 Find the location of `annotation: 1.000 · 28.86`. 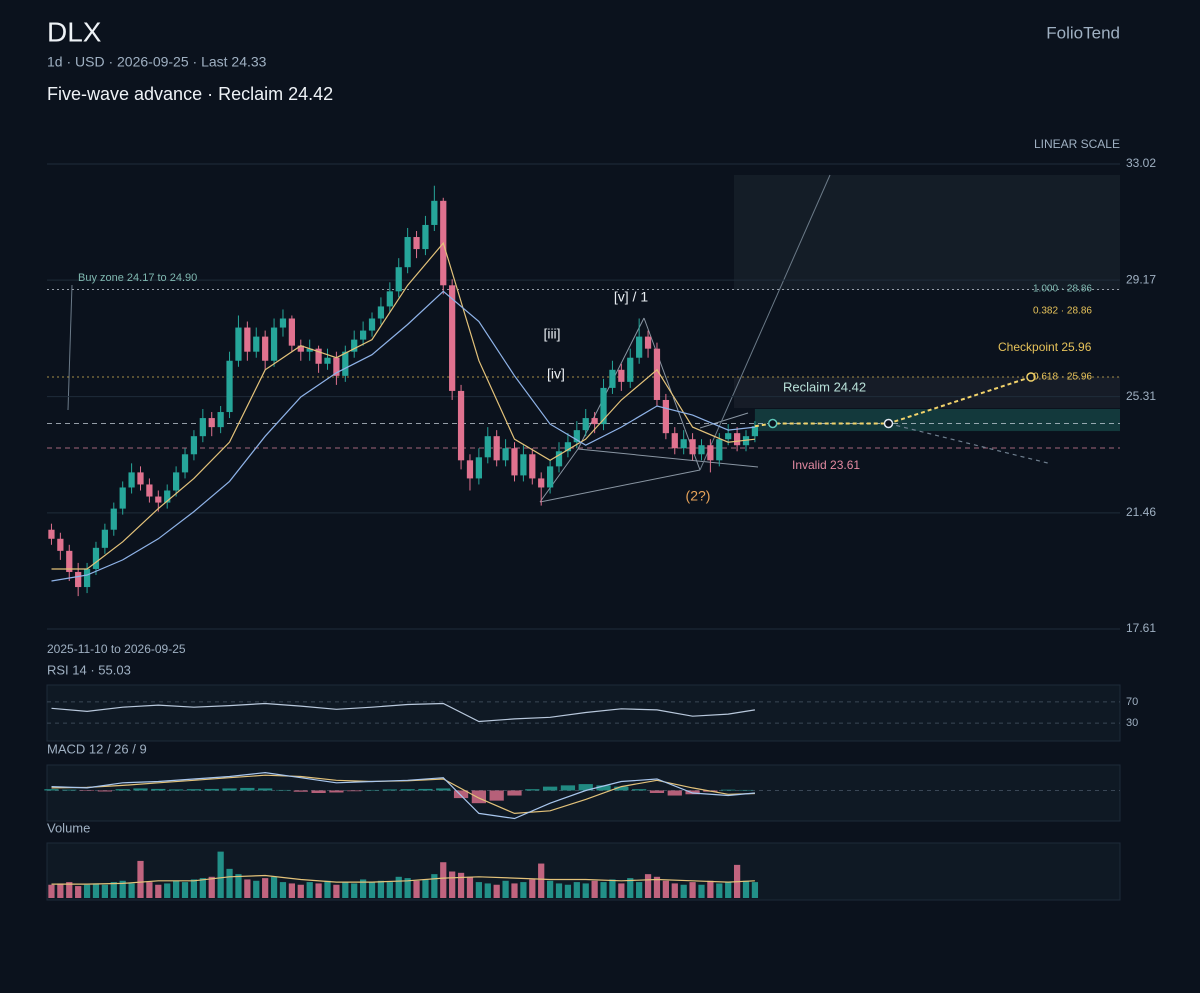

annotation: 1.000 · 28.86 is located at coordinates (1062, 289).